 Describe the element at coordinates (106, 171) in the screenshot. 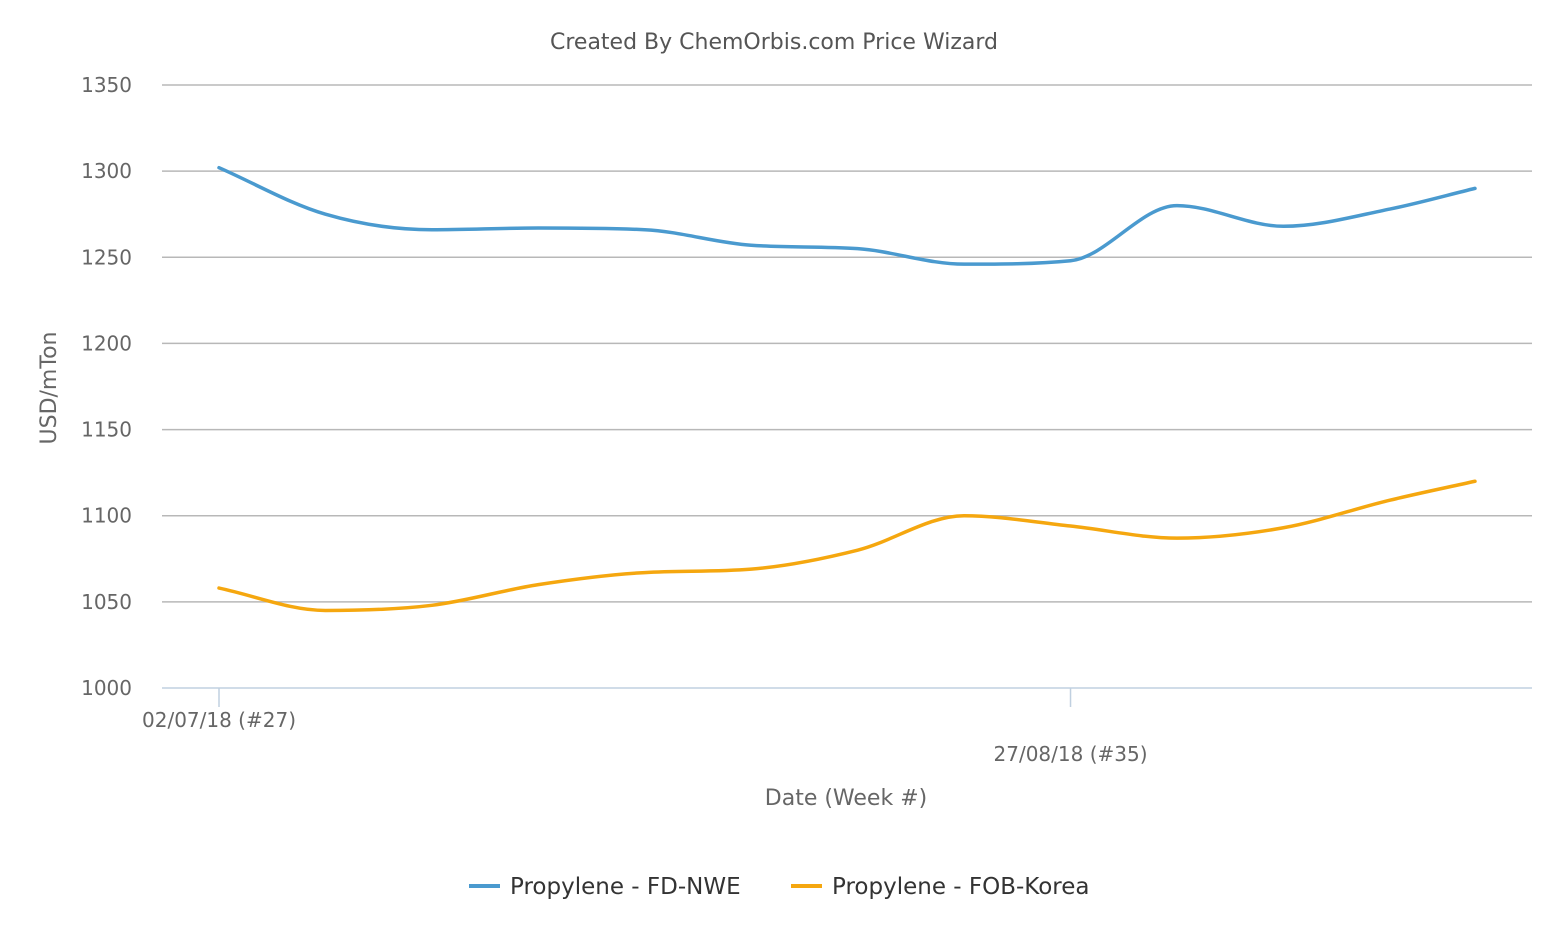

I see `y-tick-label: 1300` at that location.